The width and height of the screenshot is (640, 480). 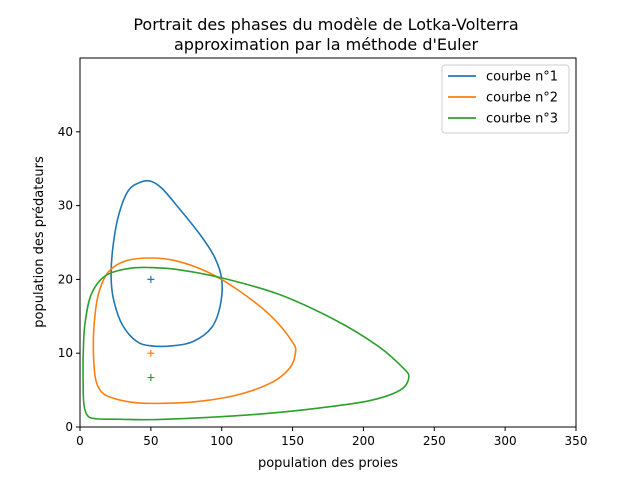 What do you see at coordinates (65, 279) in the screenshot?
I see `y-tick-label: 20` at bounding box center [65, 279].